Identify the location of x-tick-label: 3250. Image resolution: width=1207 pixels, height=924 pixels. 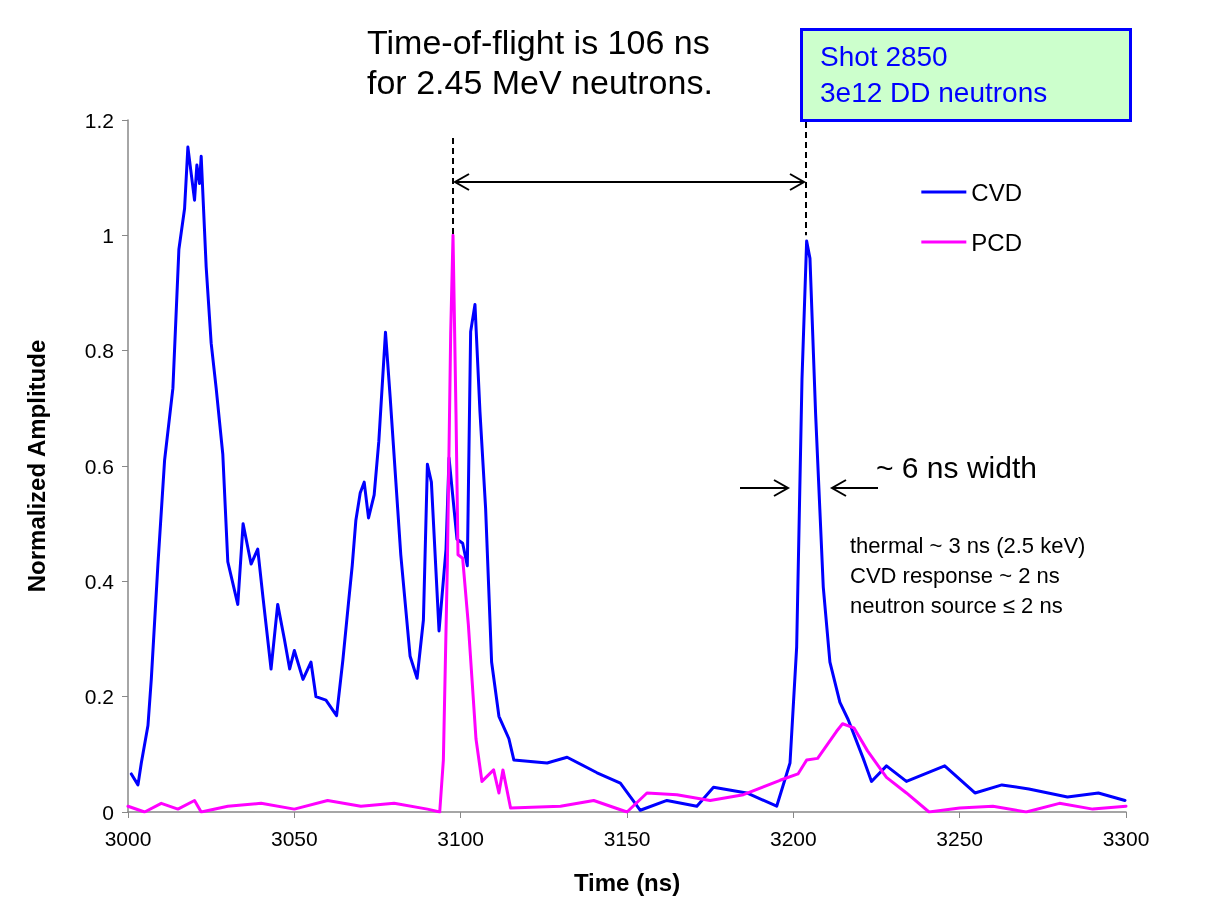
(960, 838).